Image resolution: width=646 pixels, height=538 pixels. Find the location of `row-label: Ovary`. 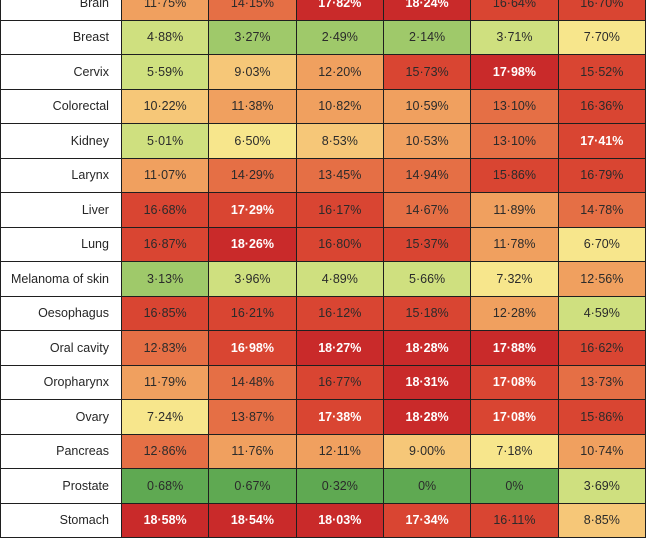

row-label: Ovary is located at coordinates (61, 417).